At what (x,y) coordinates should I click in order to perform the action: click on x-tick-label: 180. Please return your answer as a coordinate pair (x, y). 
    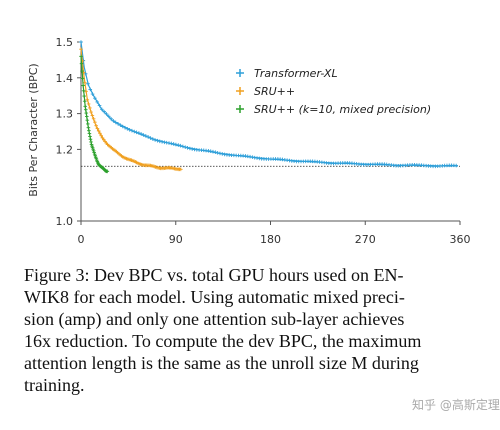
    Looking at the image, I should click on (270, 239).